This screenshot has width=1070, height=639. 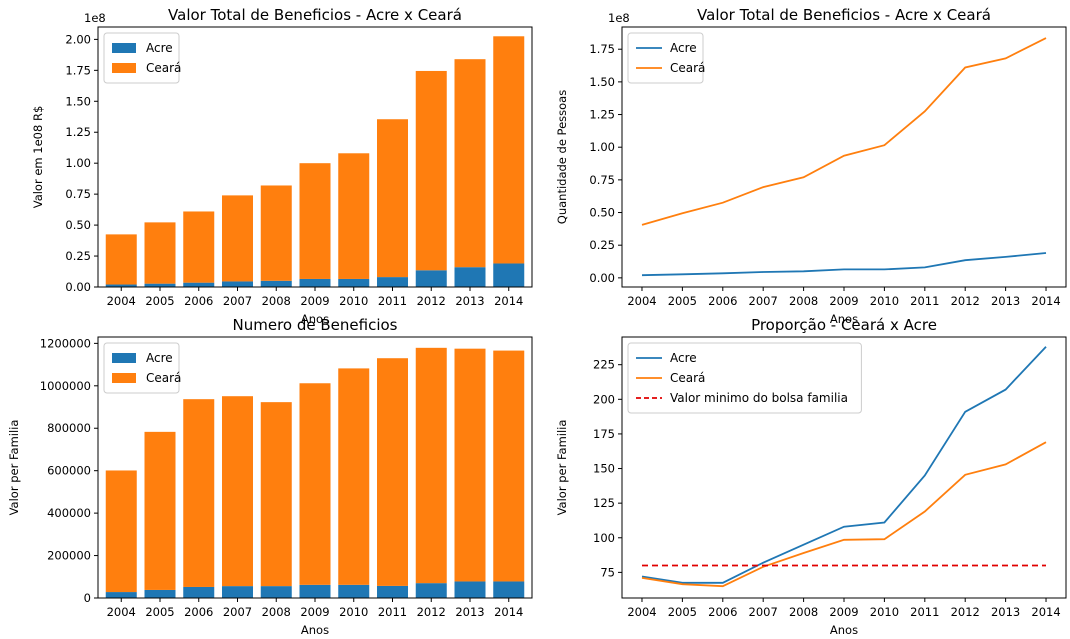 I want to click on y-tick-label: 125, so click(x=604, y=503).